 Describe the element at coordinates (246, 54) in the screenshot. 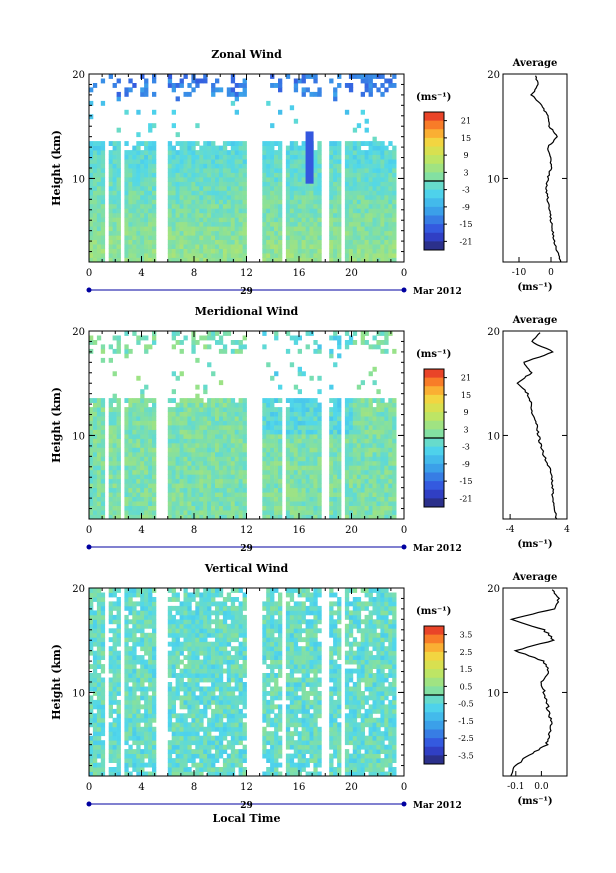

I see `chart-title: Zonal Wind` at that location.